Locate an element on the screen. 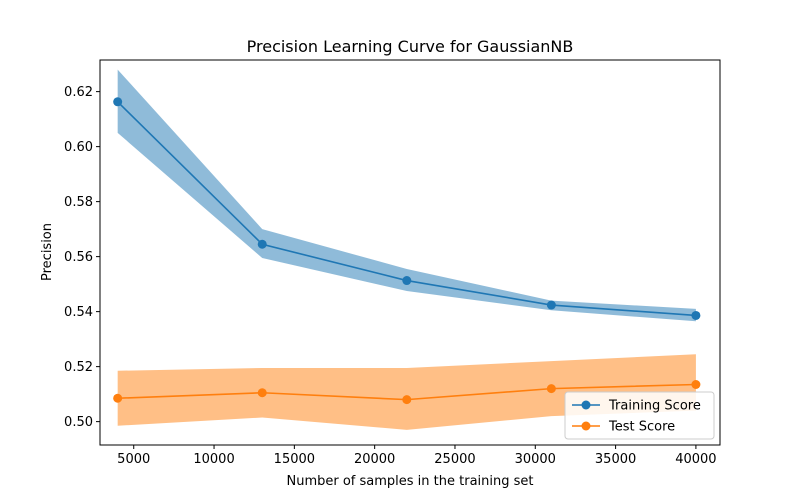 The height and width of the screenshot is (500, 800). y-tick-label: 0.62 is located at coordinates (78, 92).